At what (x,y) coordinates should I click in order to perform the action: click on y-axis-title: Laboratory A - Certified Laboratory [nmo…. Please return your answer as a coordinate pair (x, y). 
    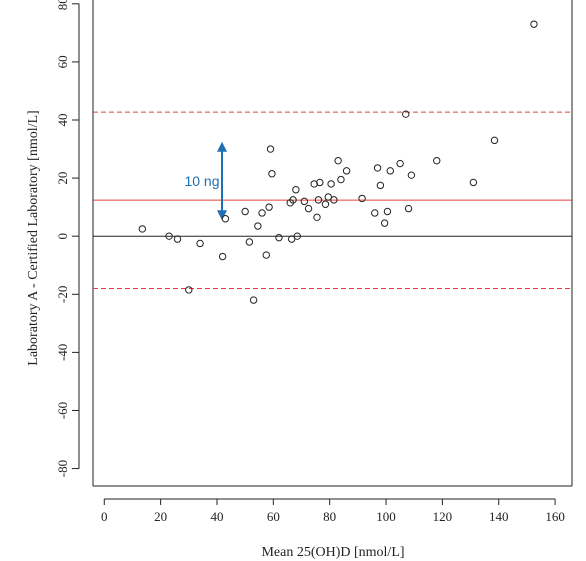
    Looking at the image, I should click on (33, 237).